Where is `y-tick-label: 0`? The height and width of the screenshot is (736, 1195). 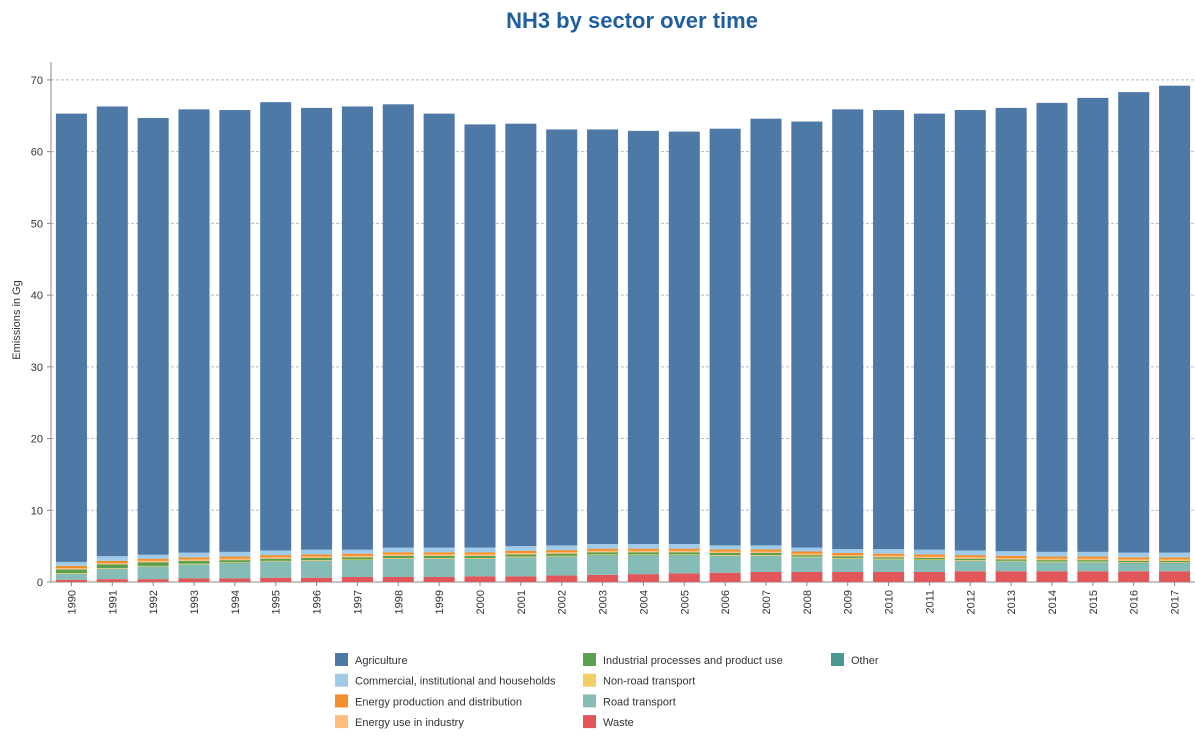 y-tick-label: 0 is located at coordinates (40, 583).